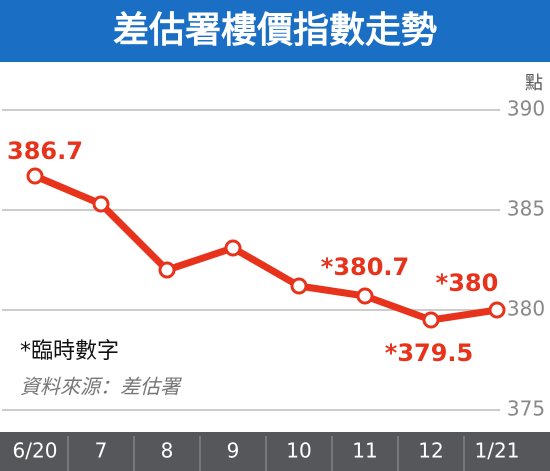 The image size is (550, 471). I want to click on chart-title: 差估署樓價指數走勢, so click(275, 30).